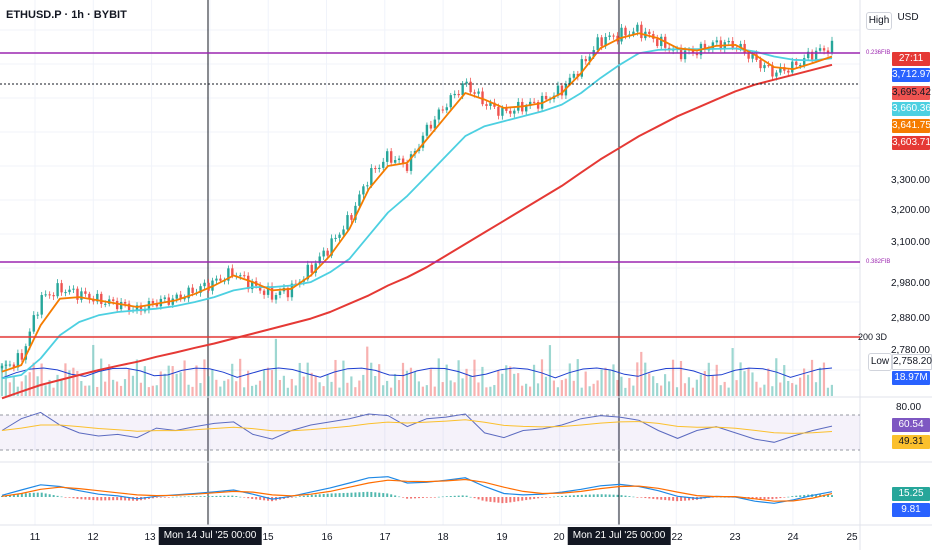 The height and width of the screenshot is (550, 932). What do you see at coordinates (911, 126) in the screenshot?
I see `ema-fast-tag: 3,641.75` at bounding box center [911, 126].